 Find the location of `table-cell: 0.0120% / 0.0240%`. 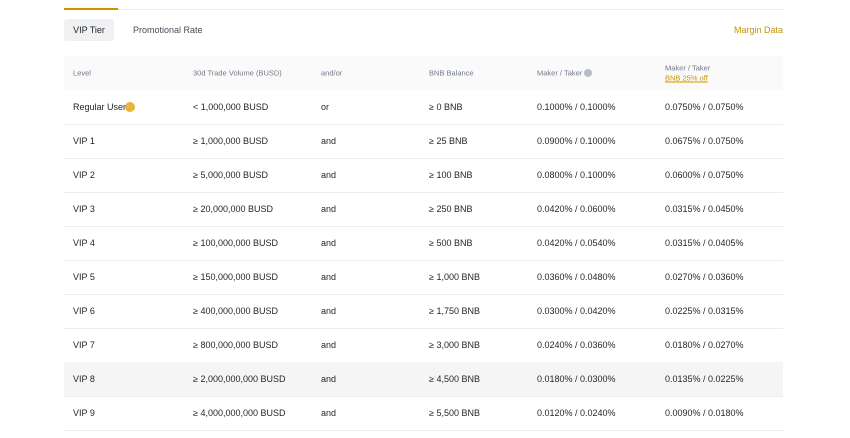

table-cell: 0.0120% / 0.0240% is located at coordinates (576, 413).